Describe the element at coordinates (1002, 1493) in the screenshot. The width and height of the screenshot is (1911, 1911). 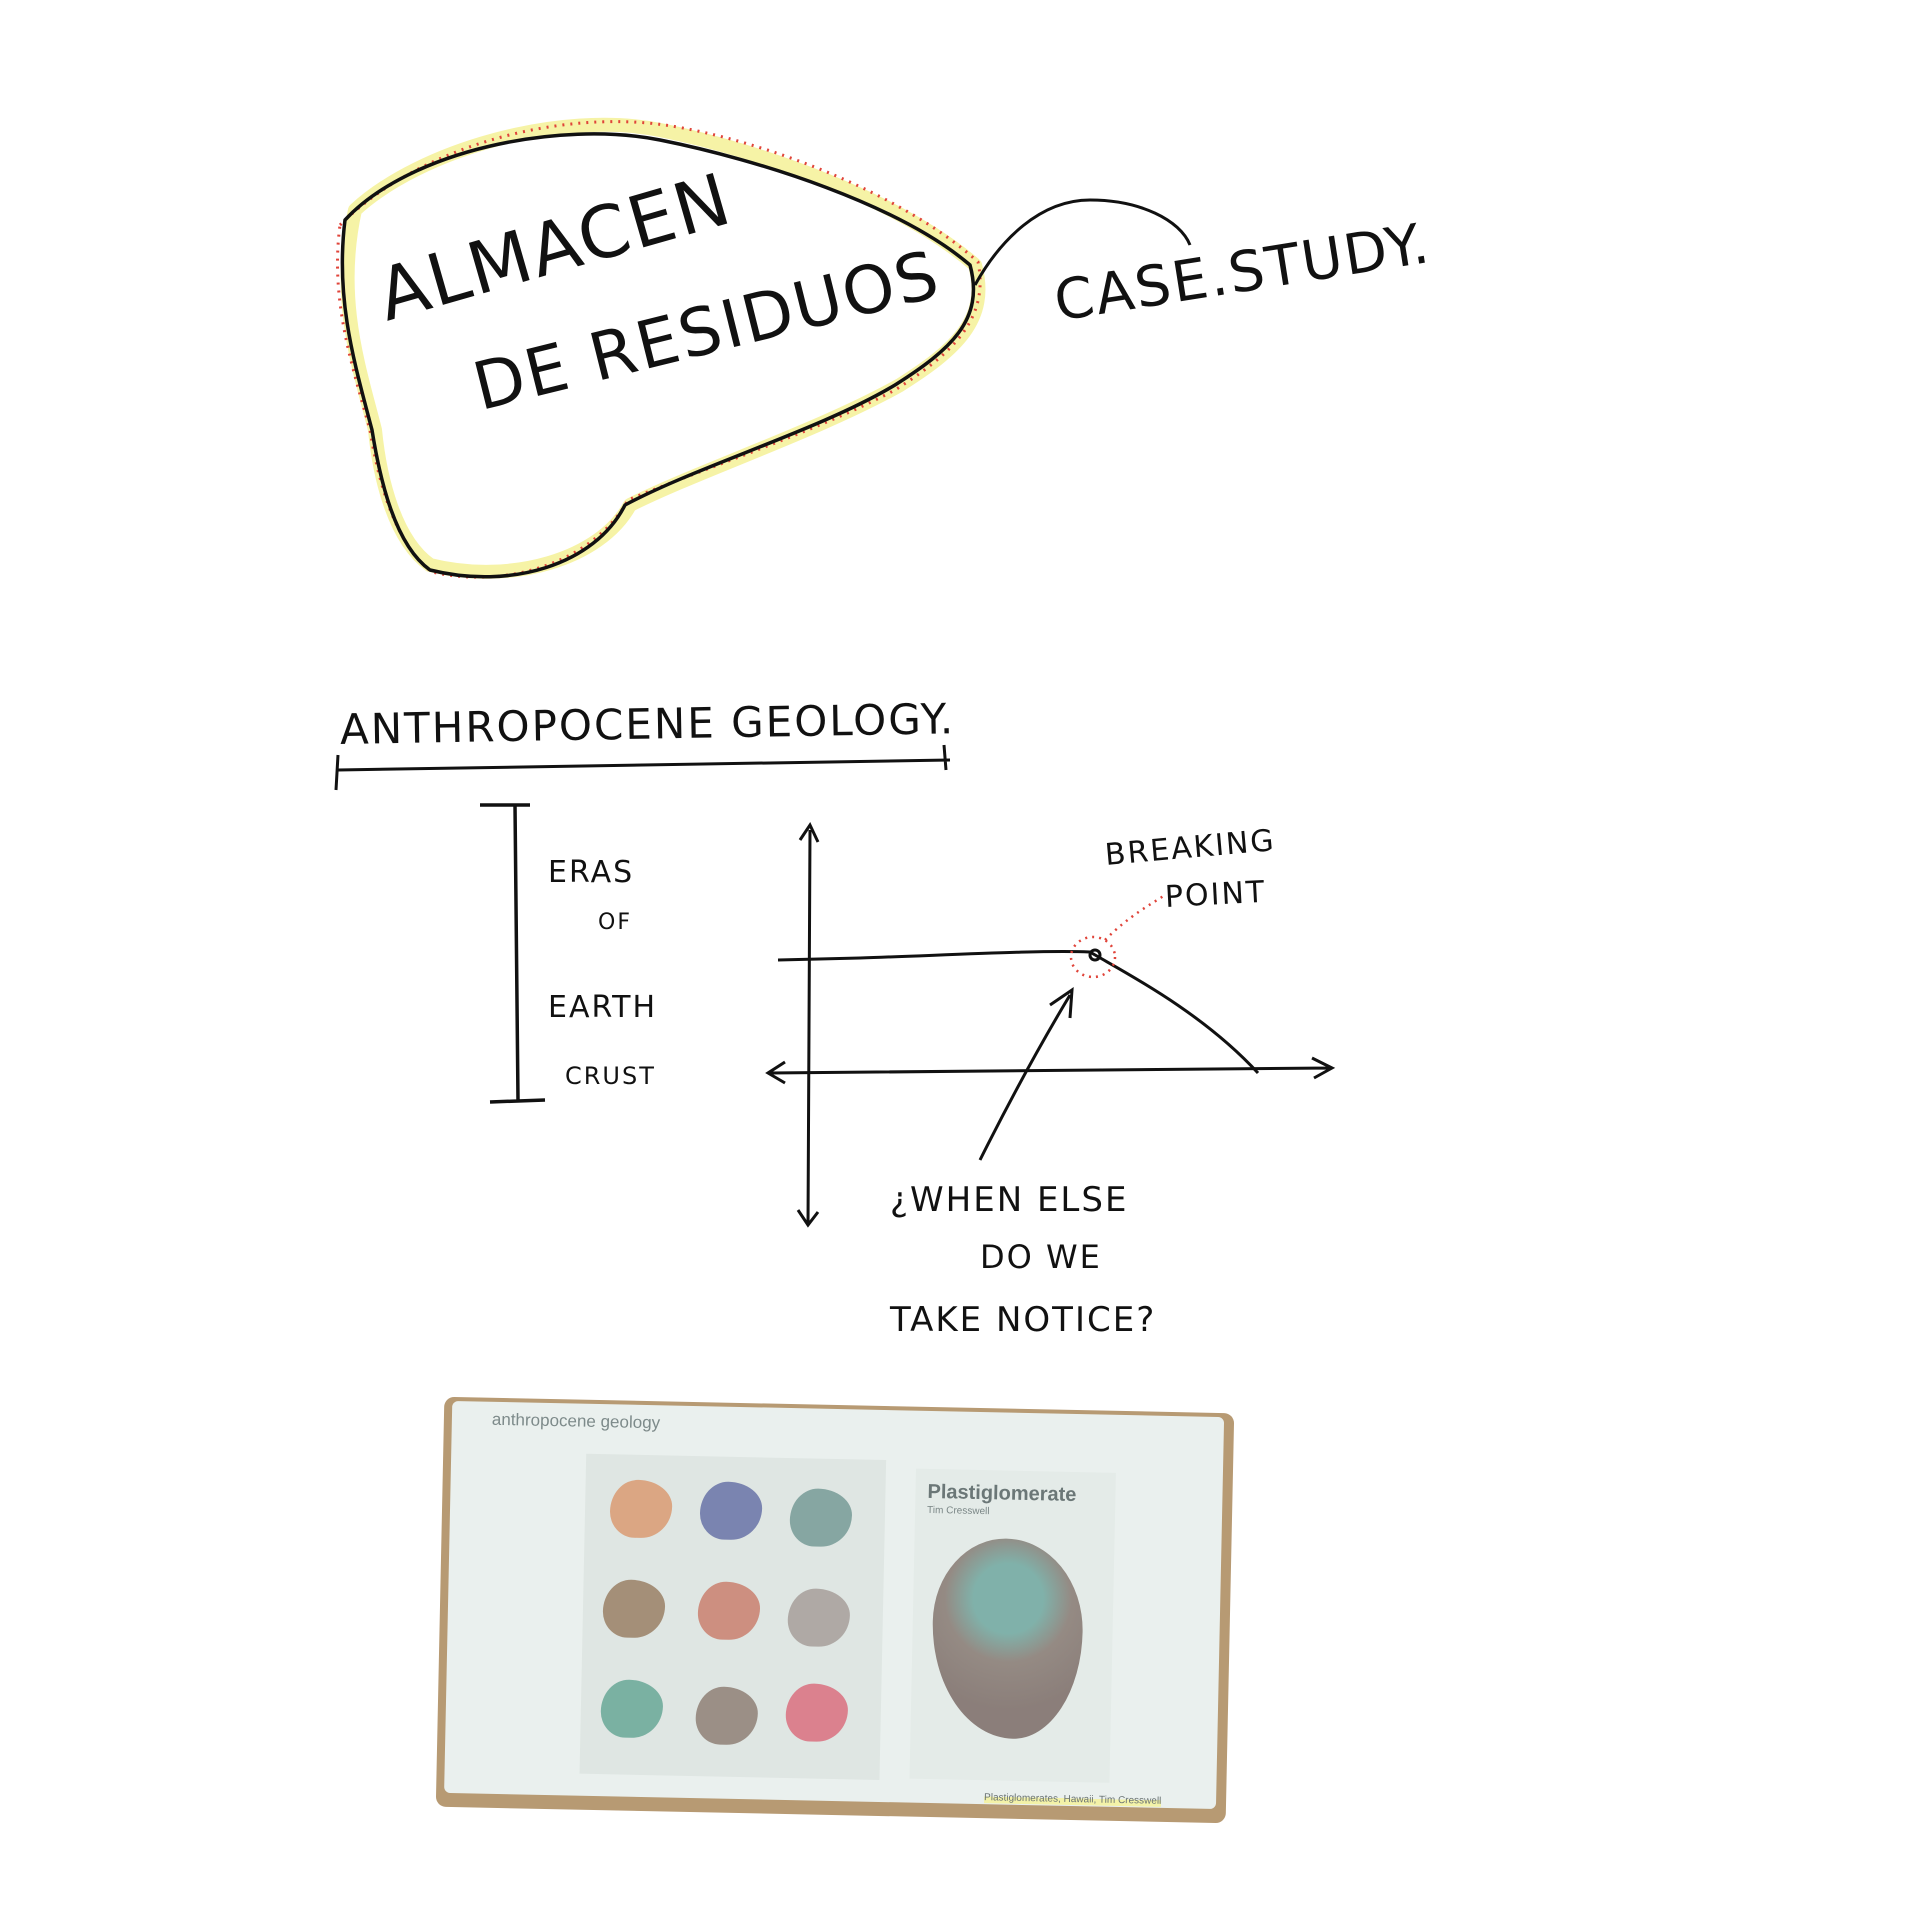
I see `book-title: Plastiglomerate` at that location.